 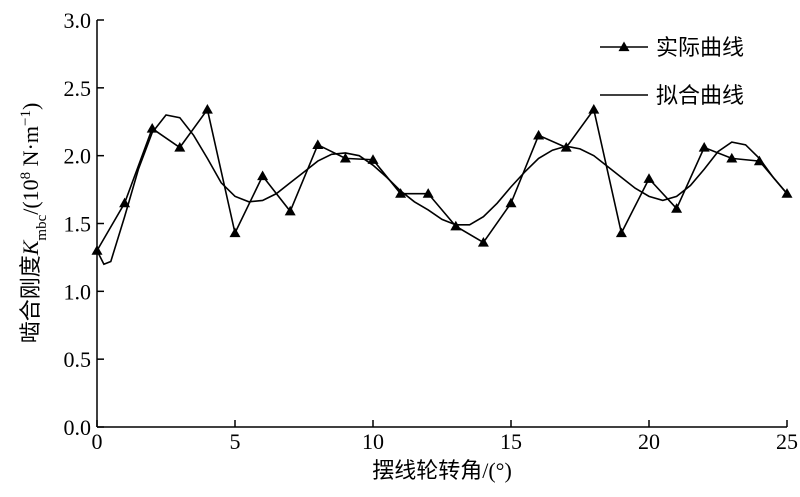 What do you see at coordinates (78, 427) in the screenshot?
I see `y-tick-label: 0.0` at bounding box center [78, 427].